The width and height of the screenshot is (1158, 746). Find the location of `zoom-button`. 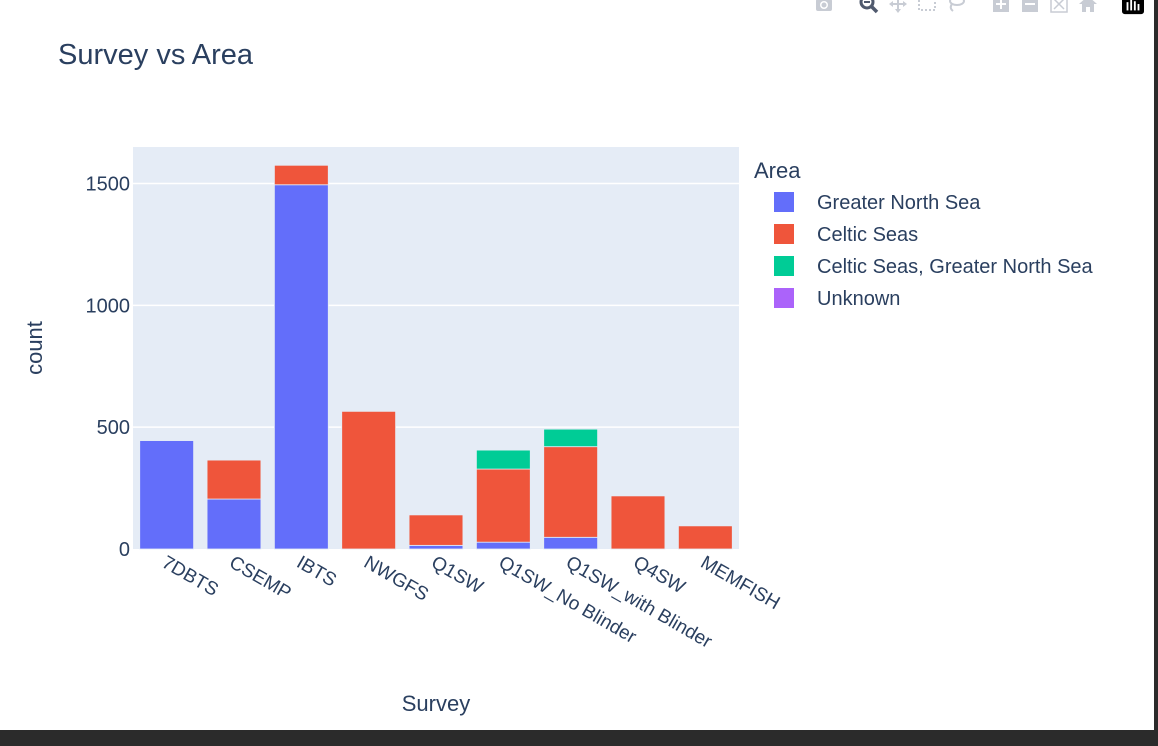

zoom-button is located at coordinates (869, 7).